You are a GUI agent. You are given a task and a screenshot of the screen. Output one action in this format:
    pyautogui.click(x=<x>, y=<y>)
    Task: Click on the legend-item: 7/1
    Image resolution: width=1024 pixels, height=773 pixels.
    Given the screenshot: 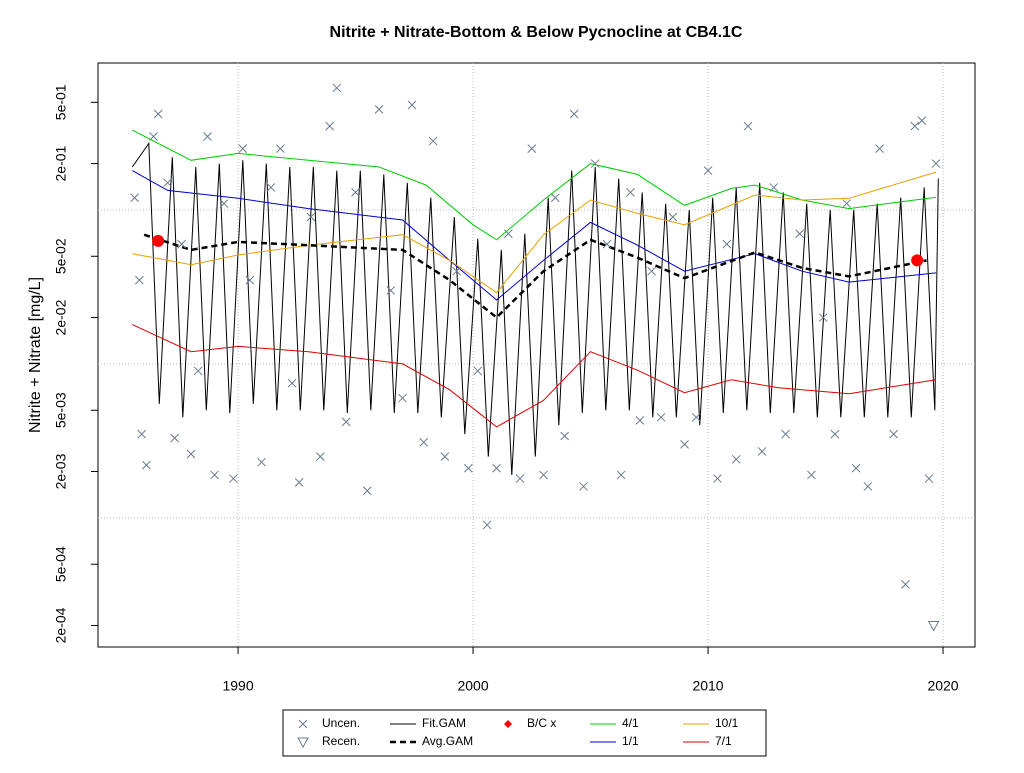 What is the action you would take?
    pyautogui.click(x=707, y=741)
    